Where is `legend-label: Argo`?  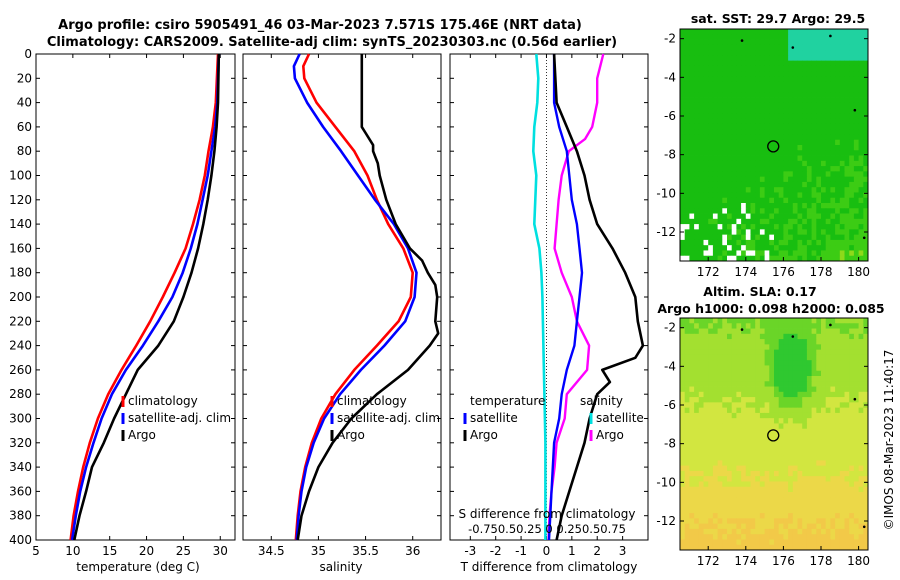 legend-label: Argo is located at coordinates (351, 435).